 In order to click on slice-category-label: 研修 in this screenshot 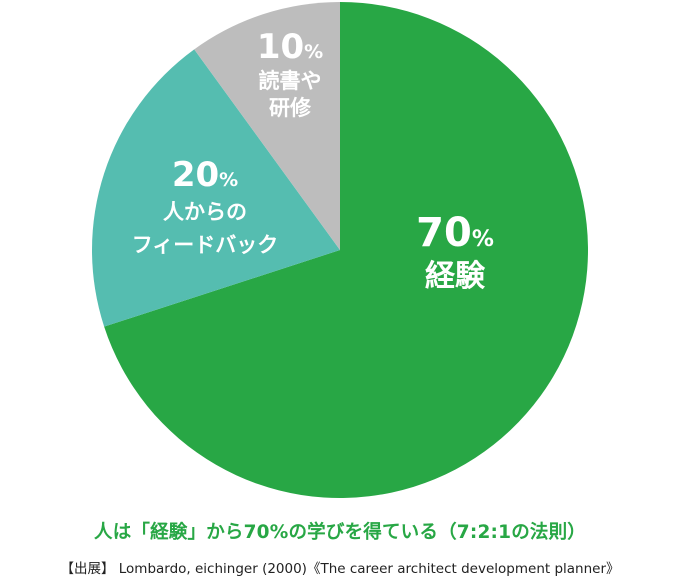, I will do `click(290, 108)`.